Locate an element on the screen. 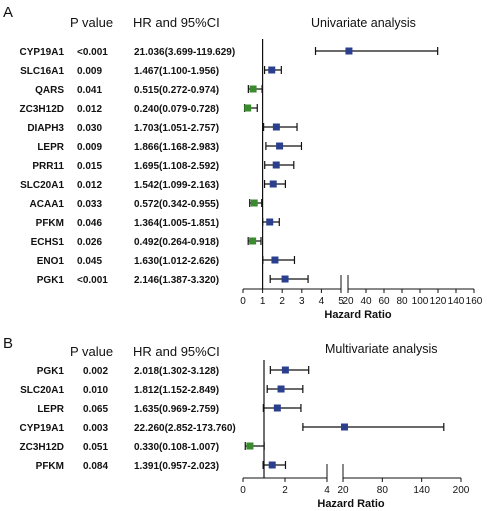 This screenshot has width=487, height=511. x-tick-label: 5 is located at coordinates (341, 301).